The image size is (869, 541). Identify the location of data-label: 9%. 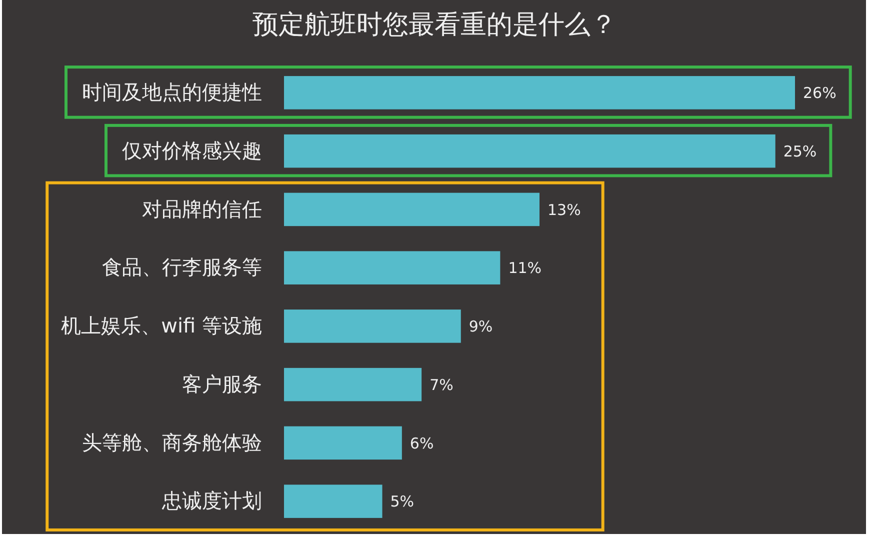
(480, 327).